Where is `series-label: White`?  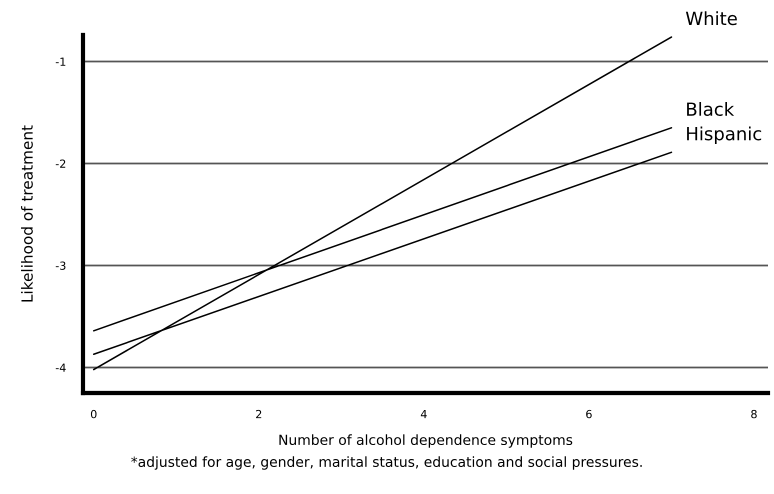 series-label: White is located at coordinates (711, 18).